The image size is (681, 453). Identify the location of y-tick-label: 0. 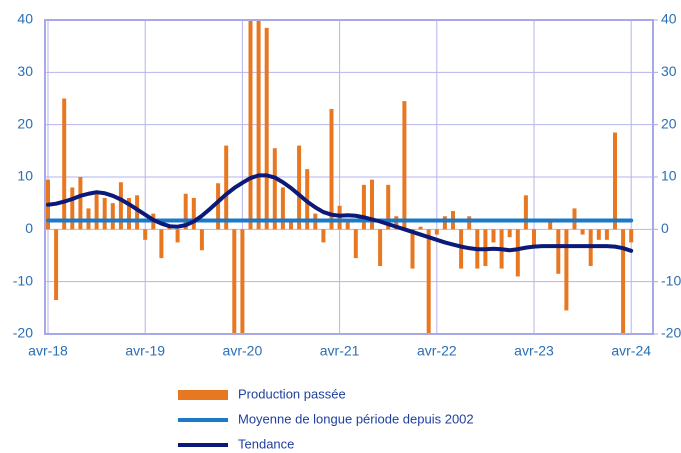
(29, 228).